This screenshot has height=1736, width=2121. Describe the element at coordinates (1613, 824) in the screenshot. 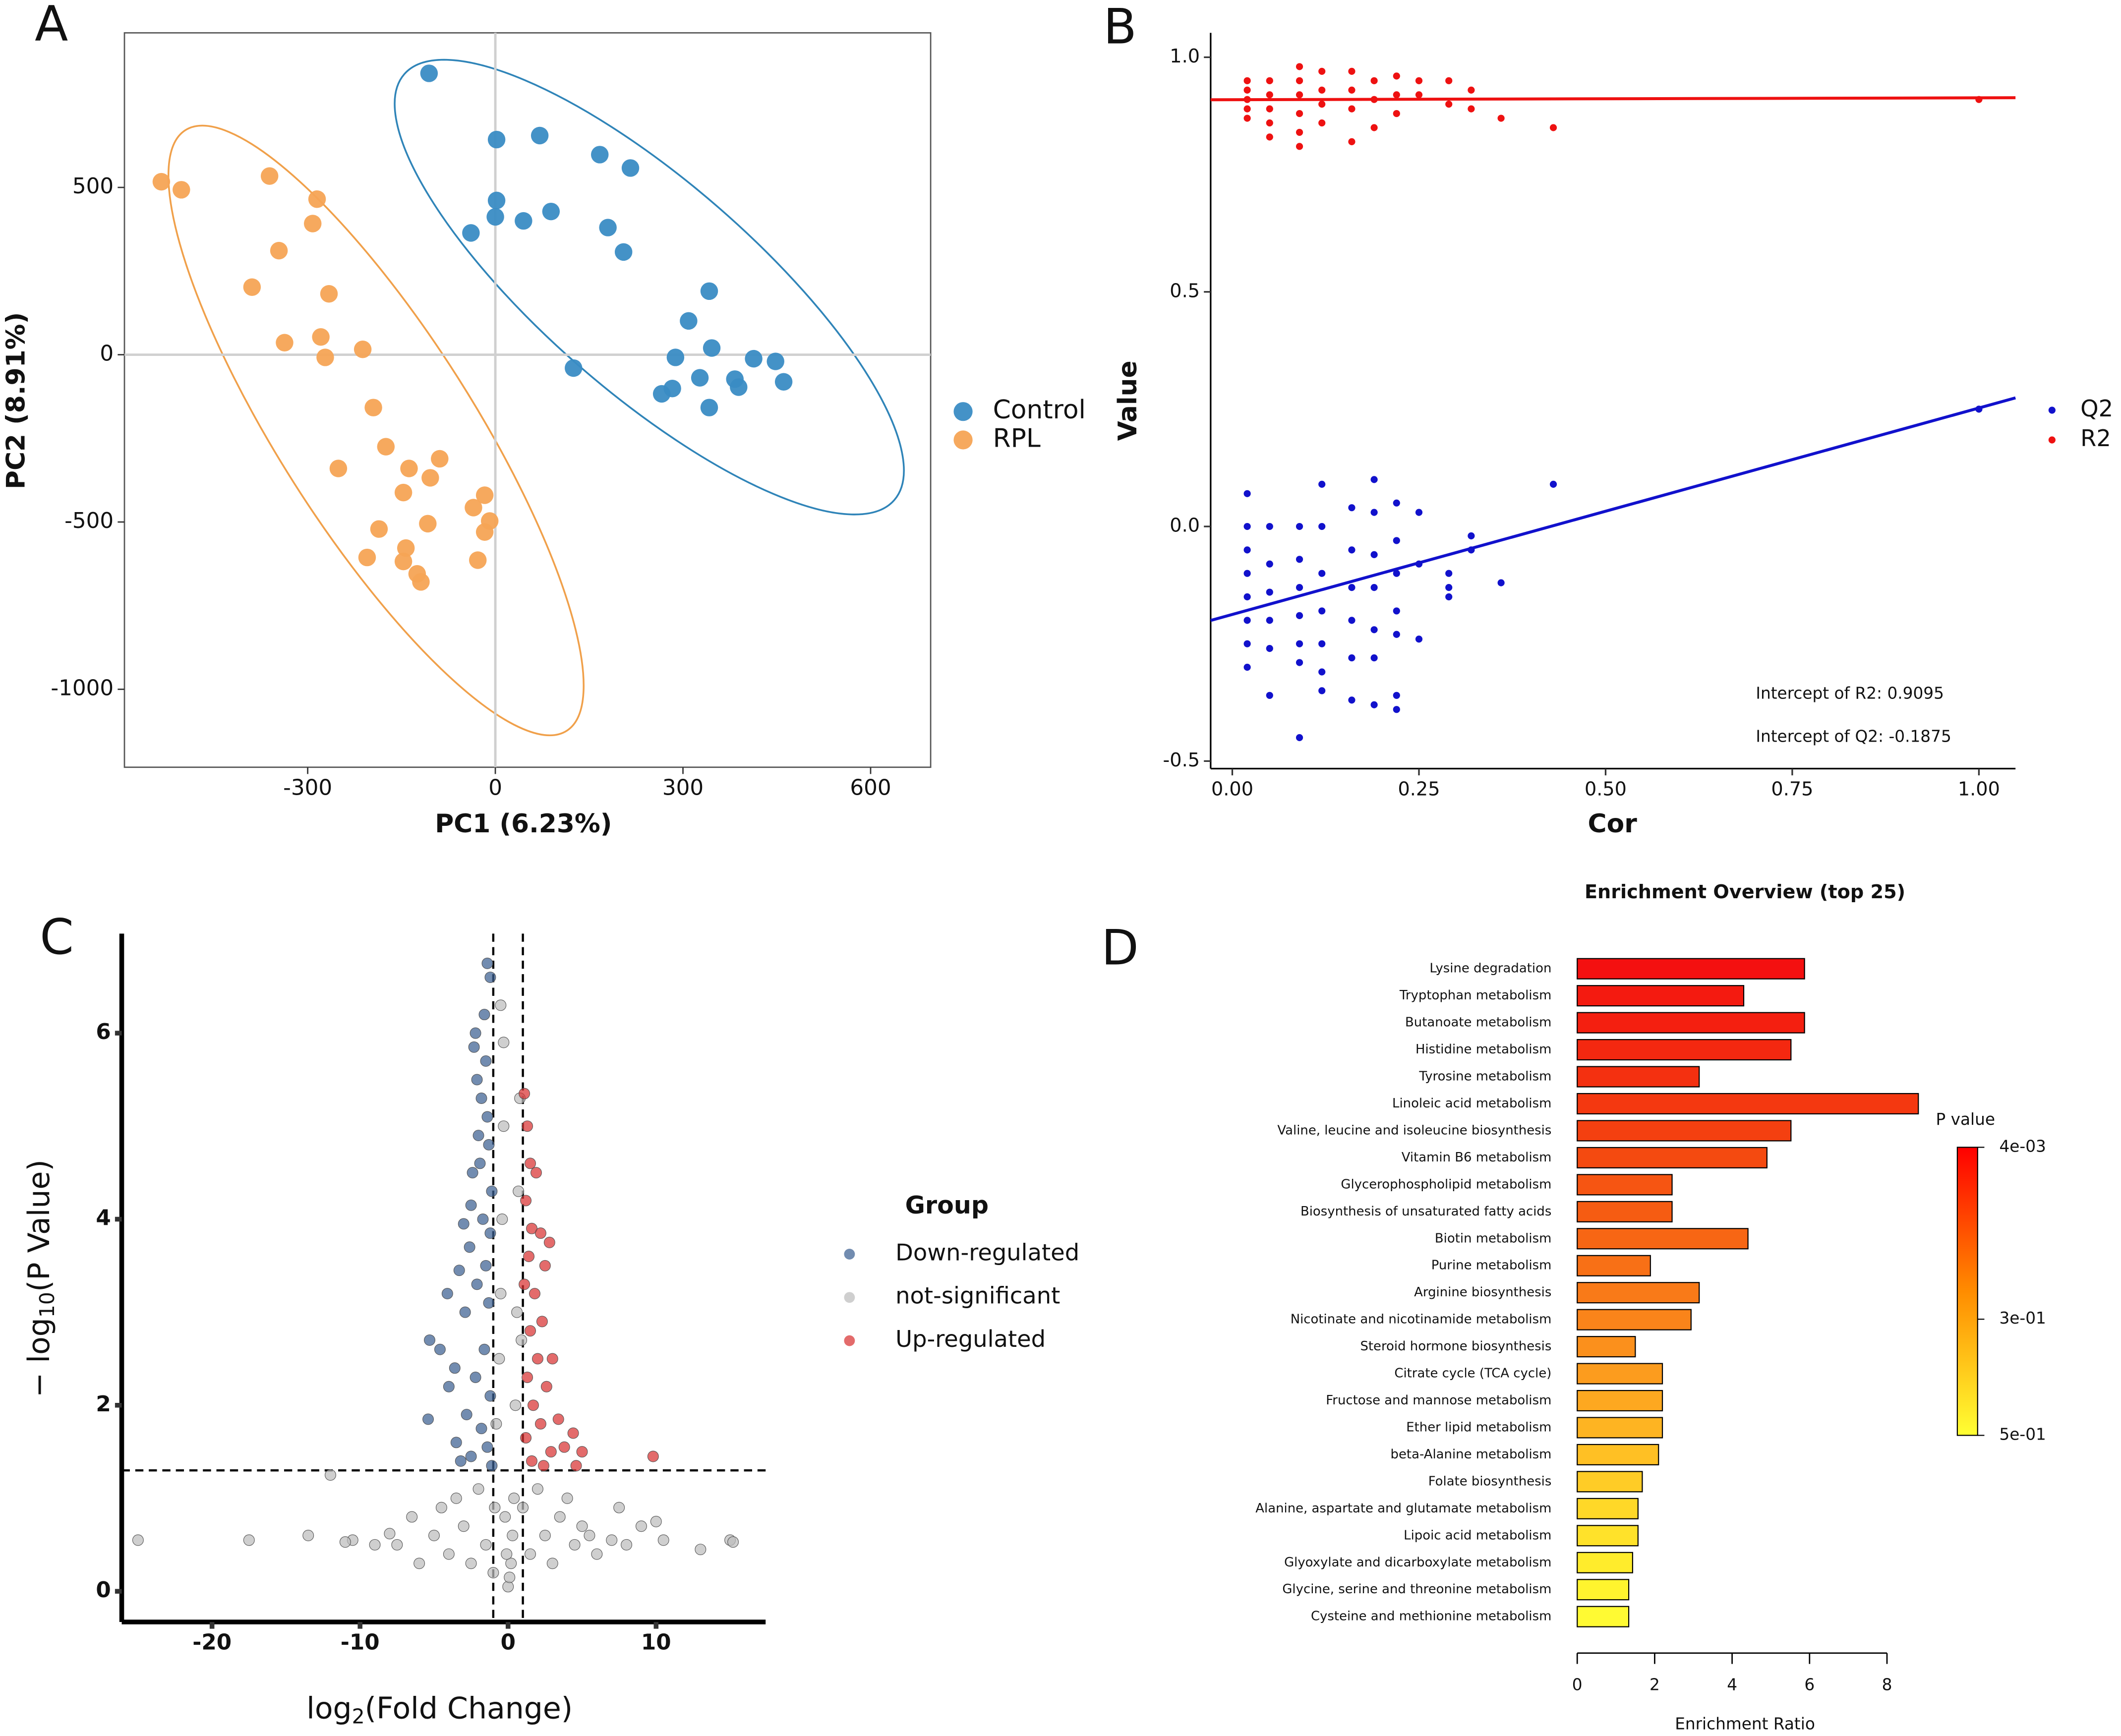

I see `x-axis-label: Cor` at that location.